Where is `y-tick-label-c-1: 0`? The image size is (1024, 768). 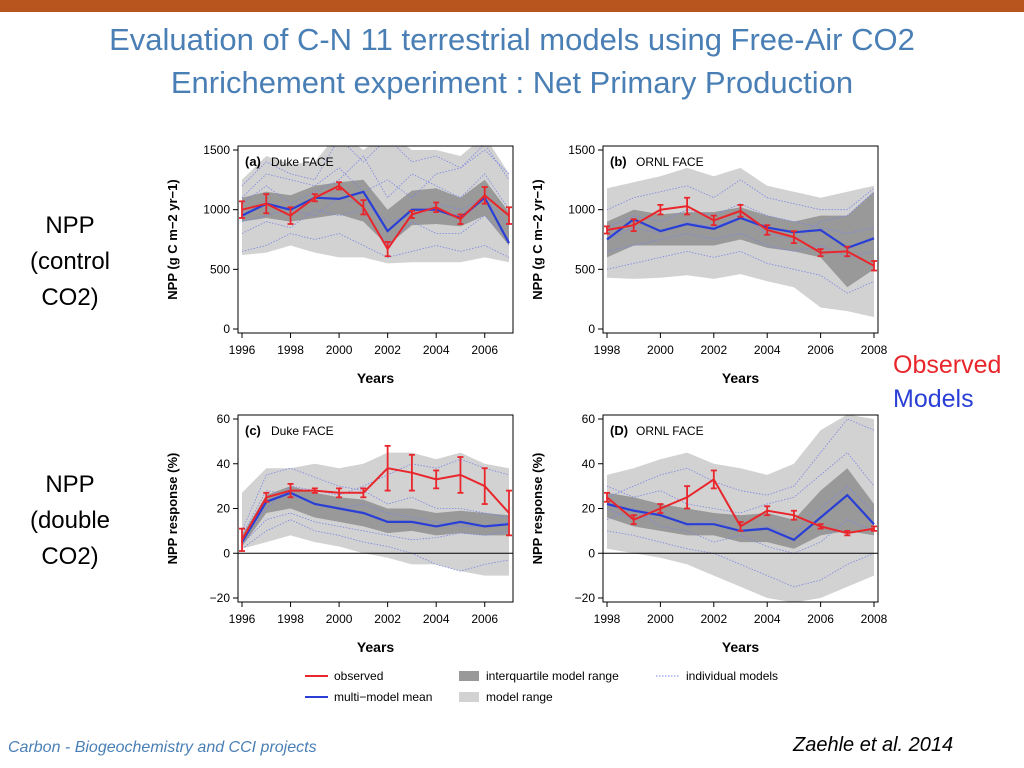
y-tick-label-c-1: 0 is located at coordinates (226, 553).